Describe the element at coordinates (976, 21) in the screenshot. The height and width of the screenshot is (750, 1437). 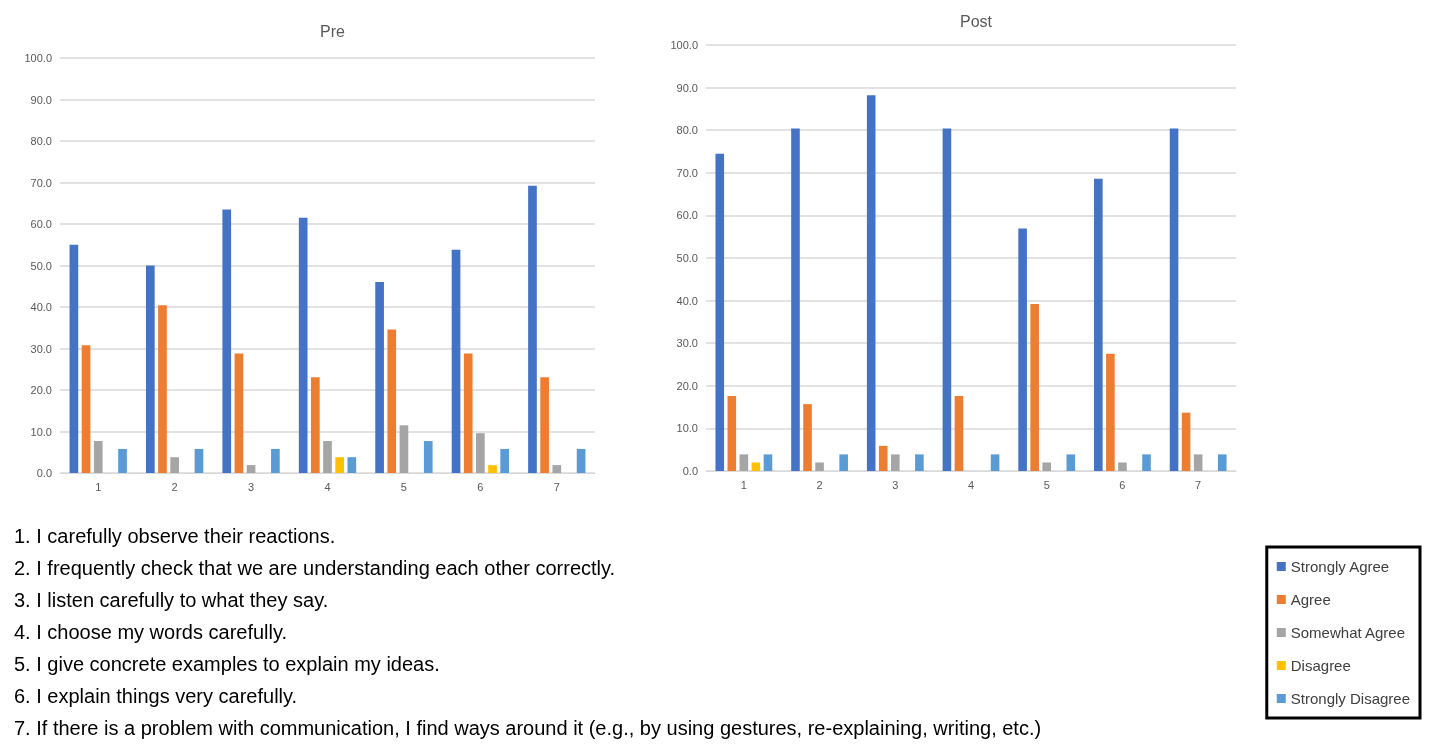
I see `chart-title: Post` at that location.